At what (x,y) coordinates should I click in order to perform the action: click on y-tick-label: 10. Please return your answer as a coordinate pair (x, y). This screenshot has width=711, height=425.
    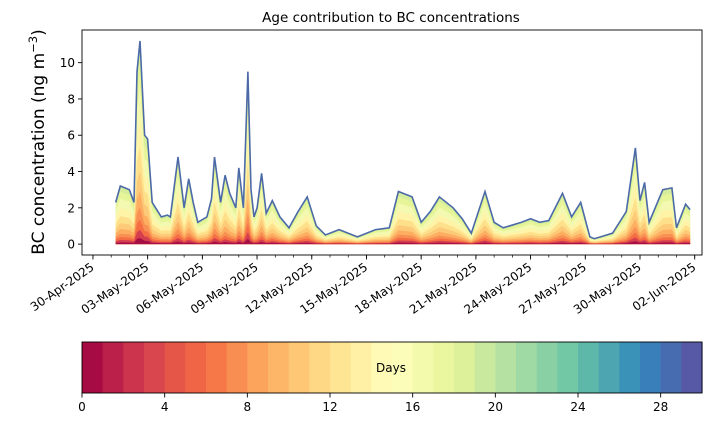
    Looking at the image, I should click on (67, 63).